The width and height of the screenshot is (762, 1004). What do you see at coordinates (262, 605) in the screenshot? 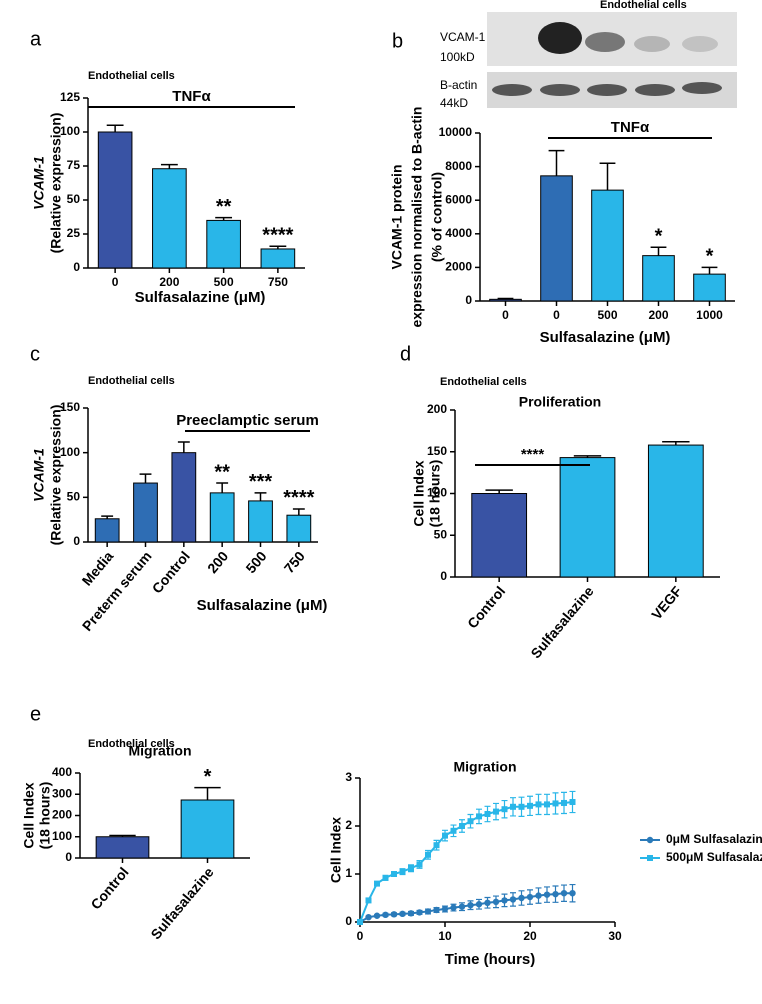
I see `x-axis-label: Sulfasalazine (μM)` at bounding box center [262, 605].